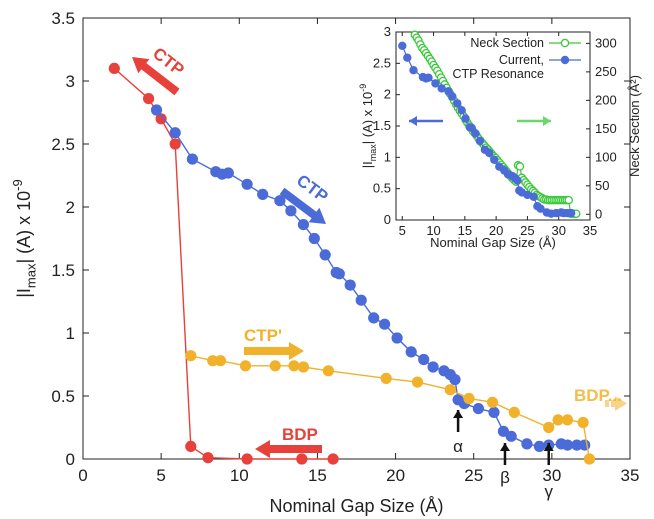 Image resolution: width=654 pixels, height=519 pixels. What do you see at coordinates (70, 207) in the screenshot?
I see `y-tick-label-4: 2` at bounding box center [70, 207].